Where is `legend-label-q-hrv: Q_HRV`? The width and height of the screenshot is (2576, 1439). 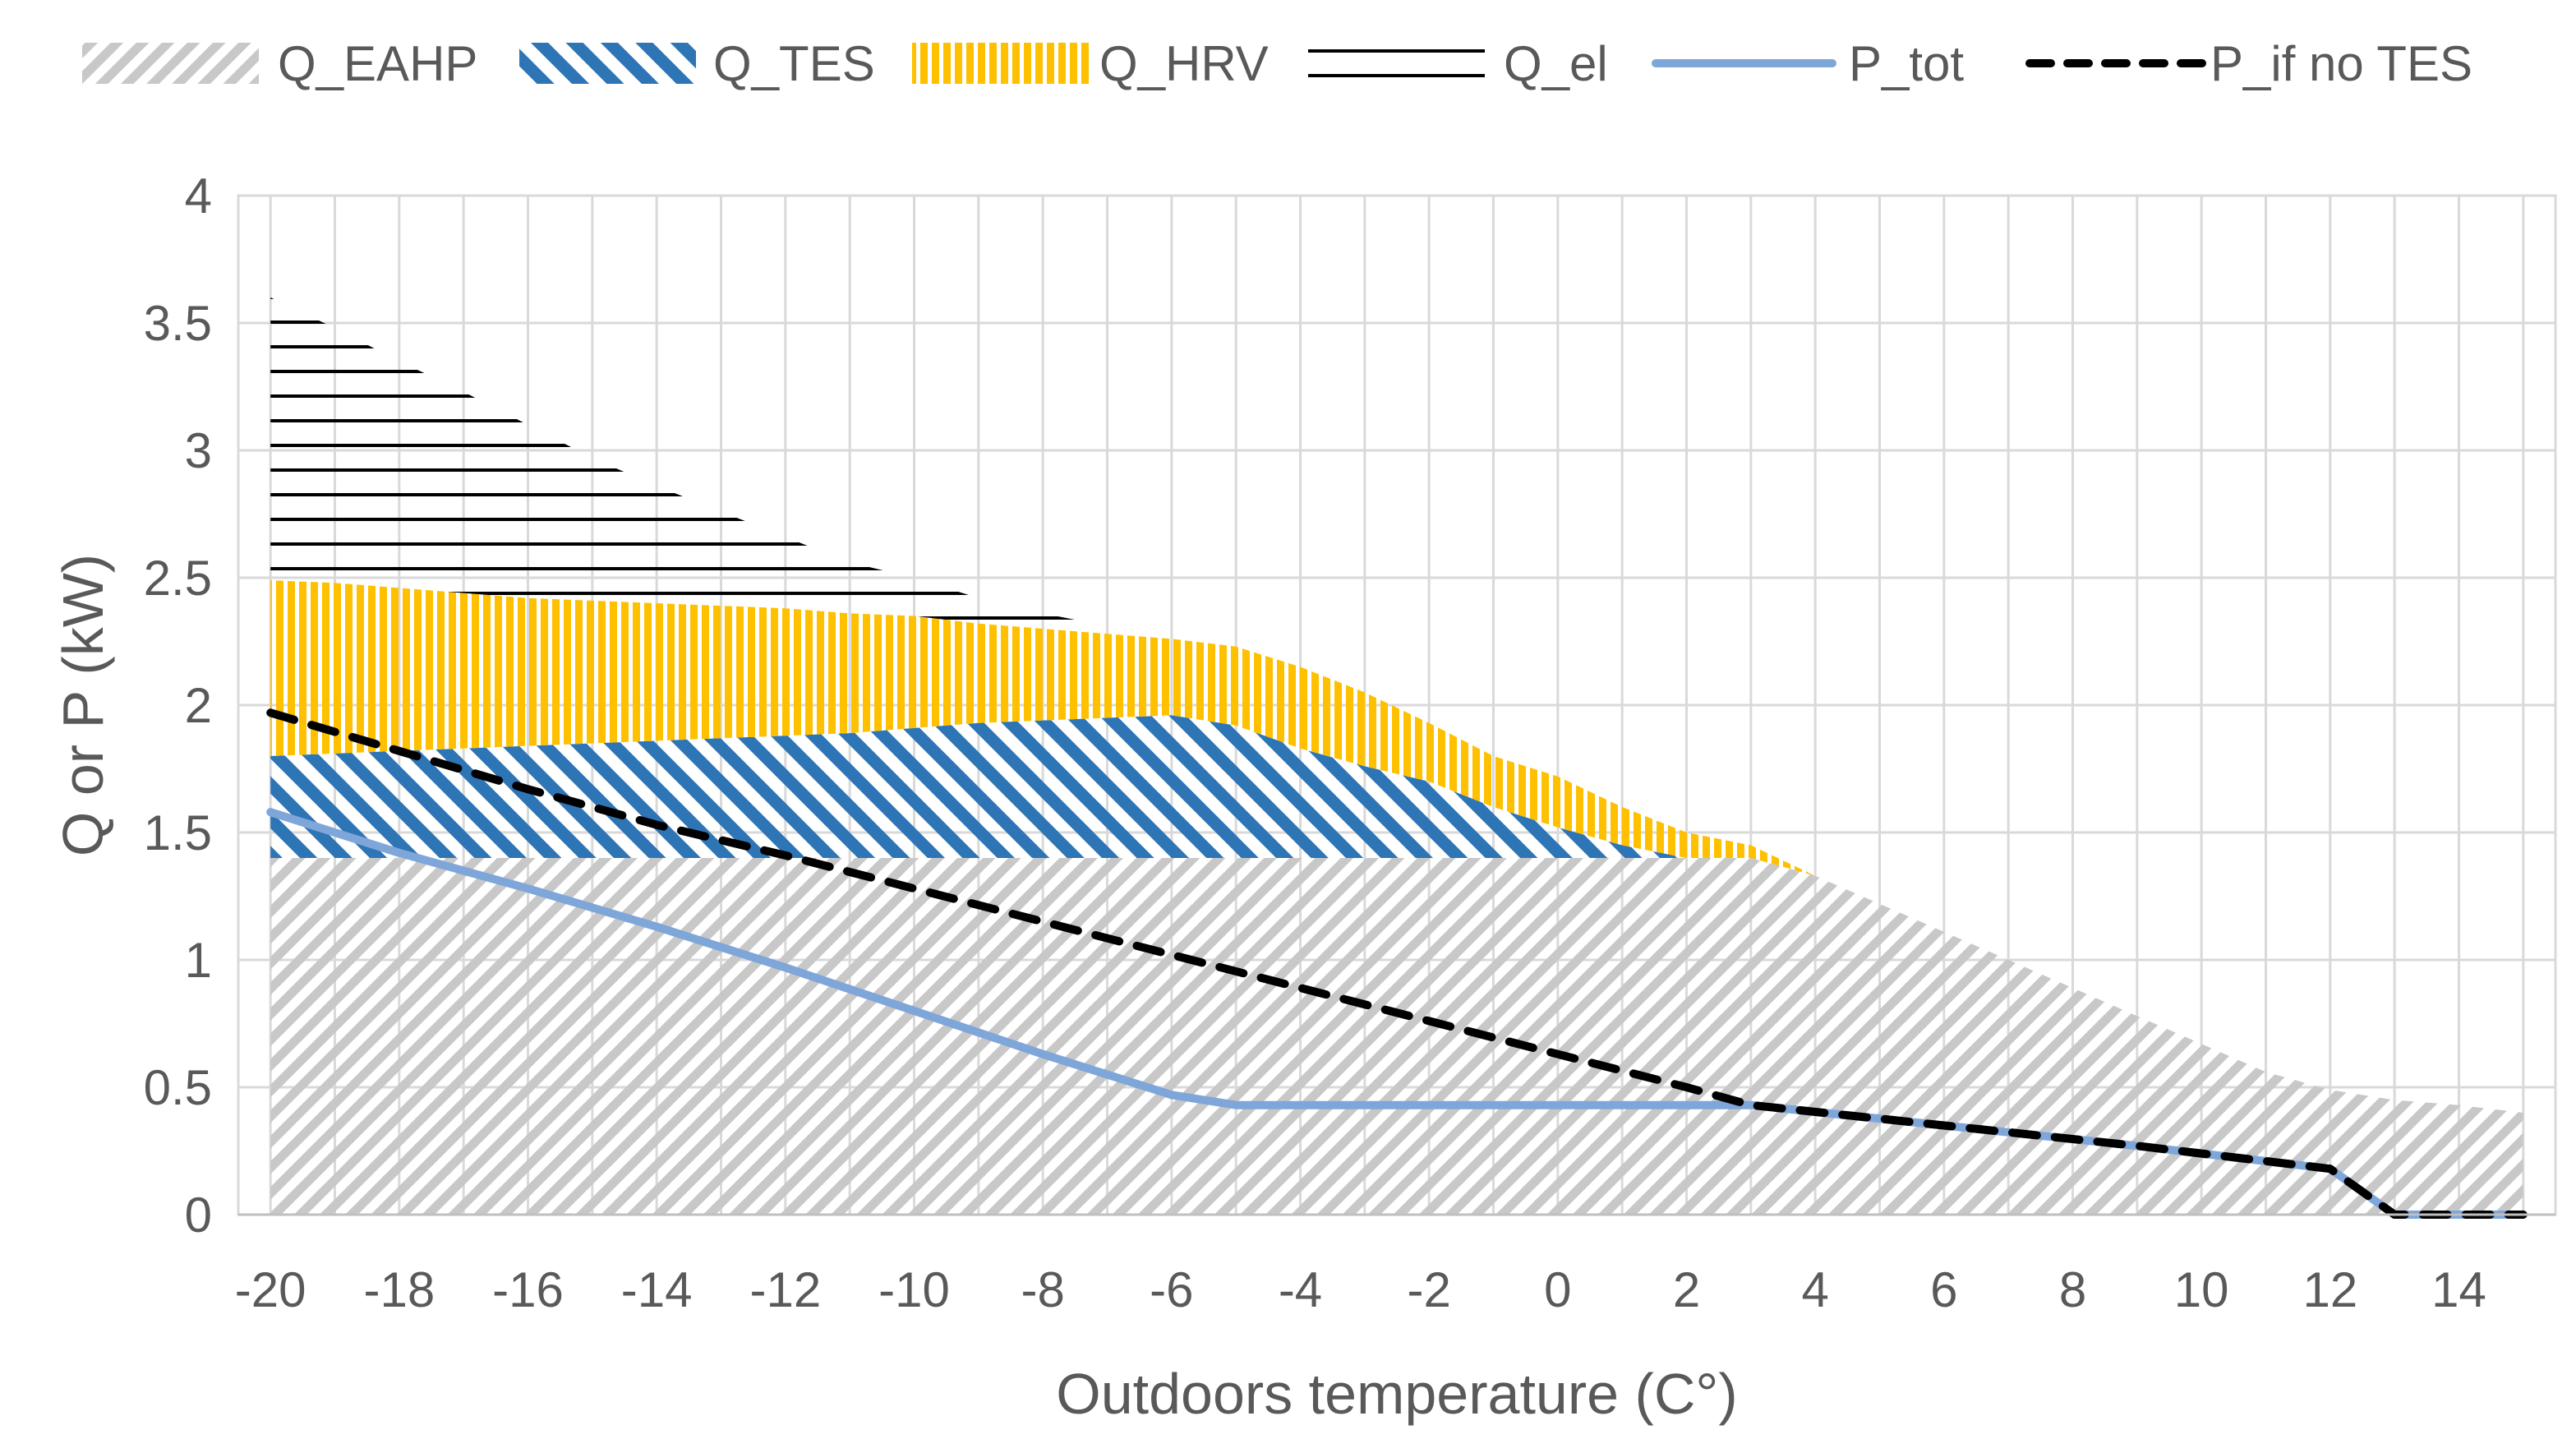
legend-label-q-hrv: Q_HRV is located at coordinates (1184, 63).